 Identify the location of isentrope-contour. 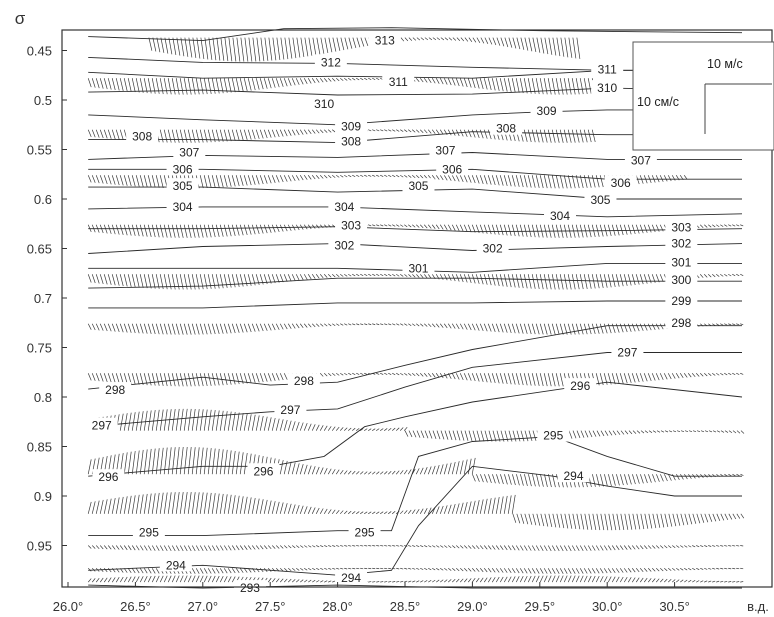
(415, 486).